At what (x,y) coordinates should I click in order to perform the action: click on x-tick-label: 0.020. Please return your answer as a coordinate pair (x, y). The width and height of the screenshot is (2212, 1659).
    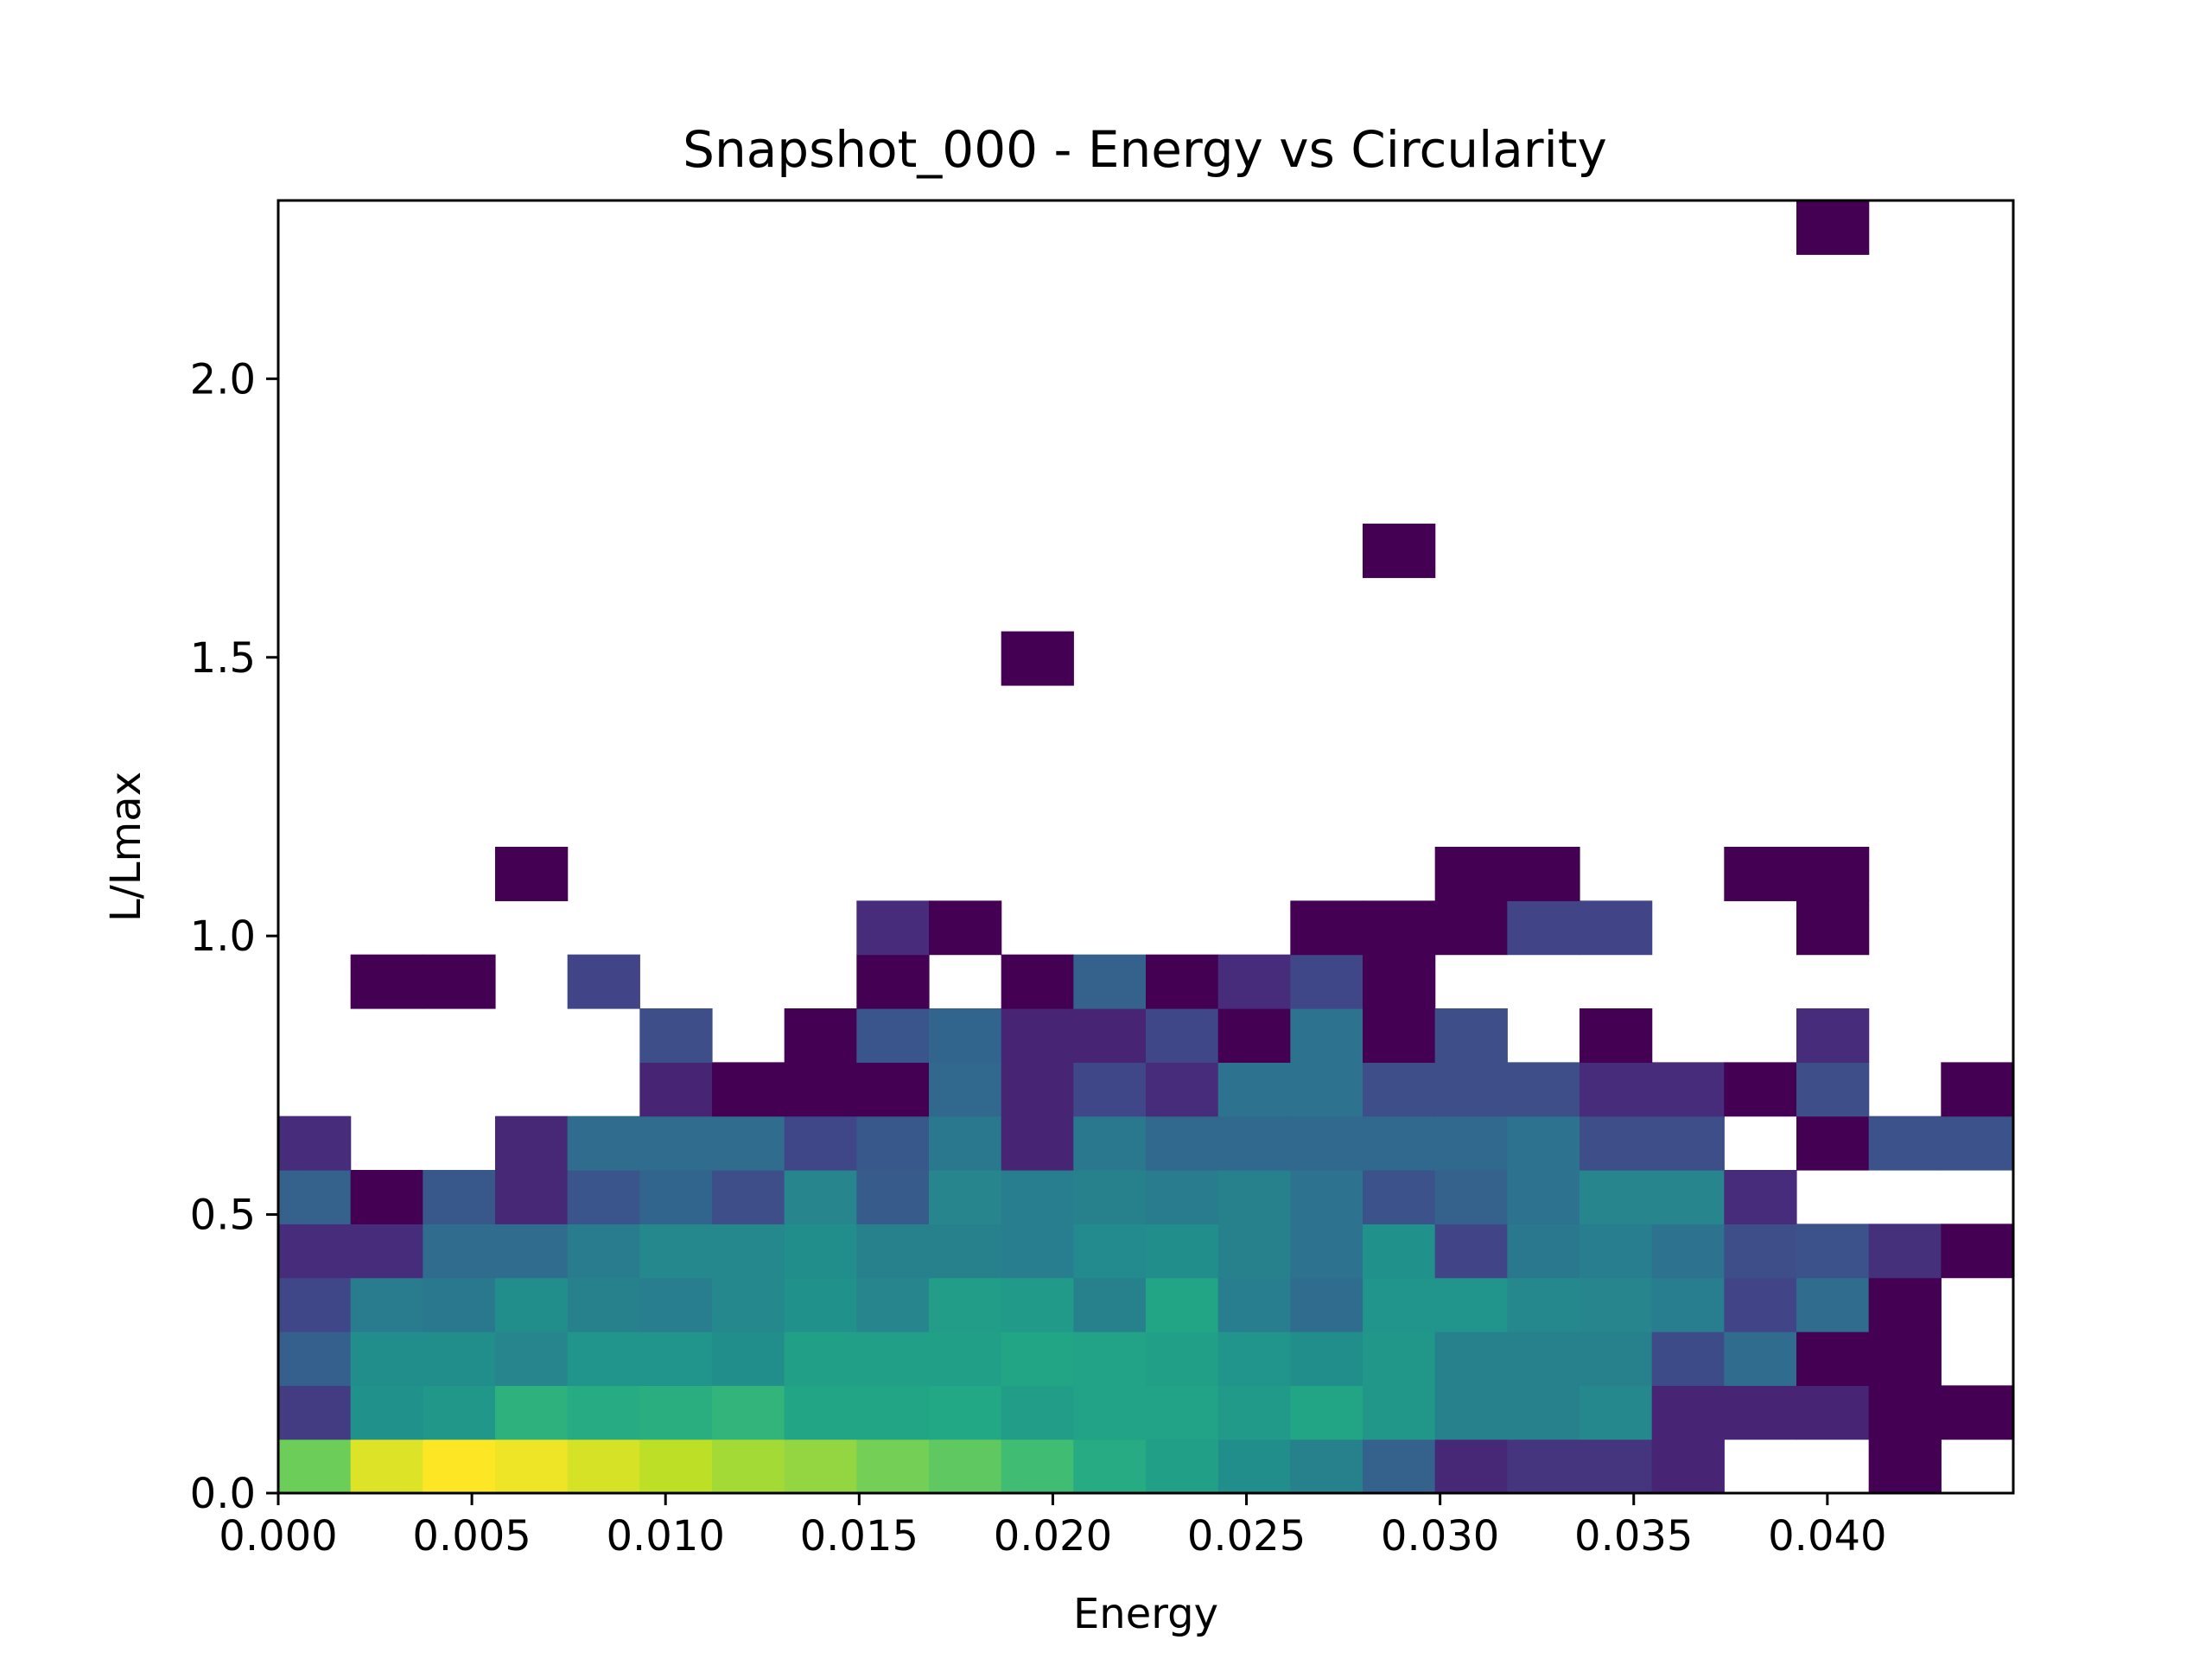
    Looking at the image, I should click on (1053, 1536).